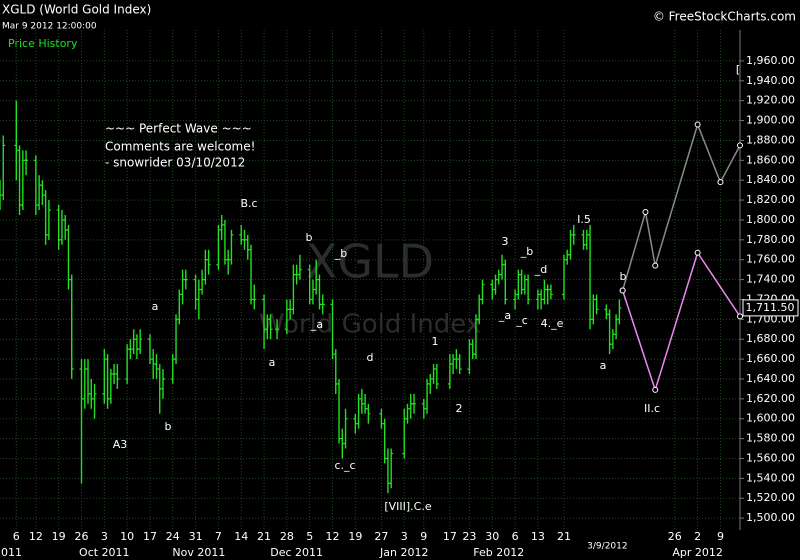 The height and width of the screenshot is (560, 800). What do you see at coordinates (178, 129) in the screenshot?
I see `comment-line: ~~~ Perfect Wave ~~~` at bounding box center [178, 129].